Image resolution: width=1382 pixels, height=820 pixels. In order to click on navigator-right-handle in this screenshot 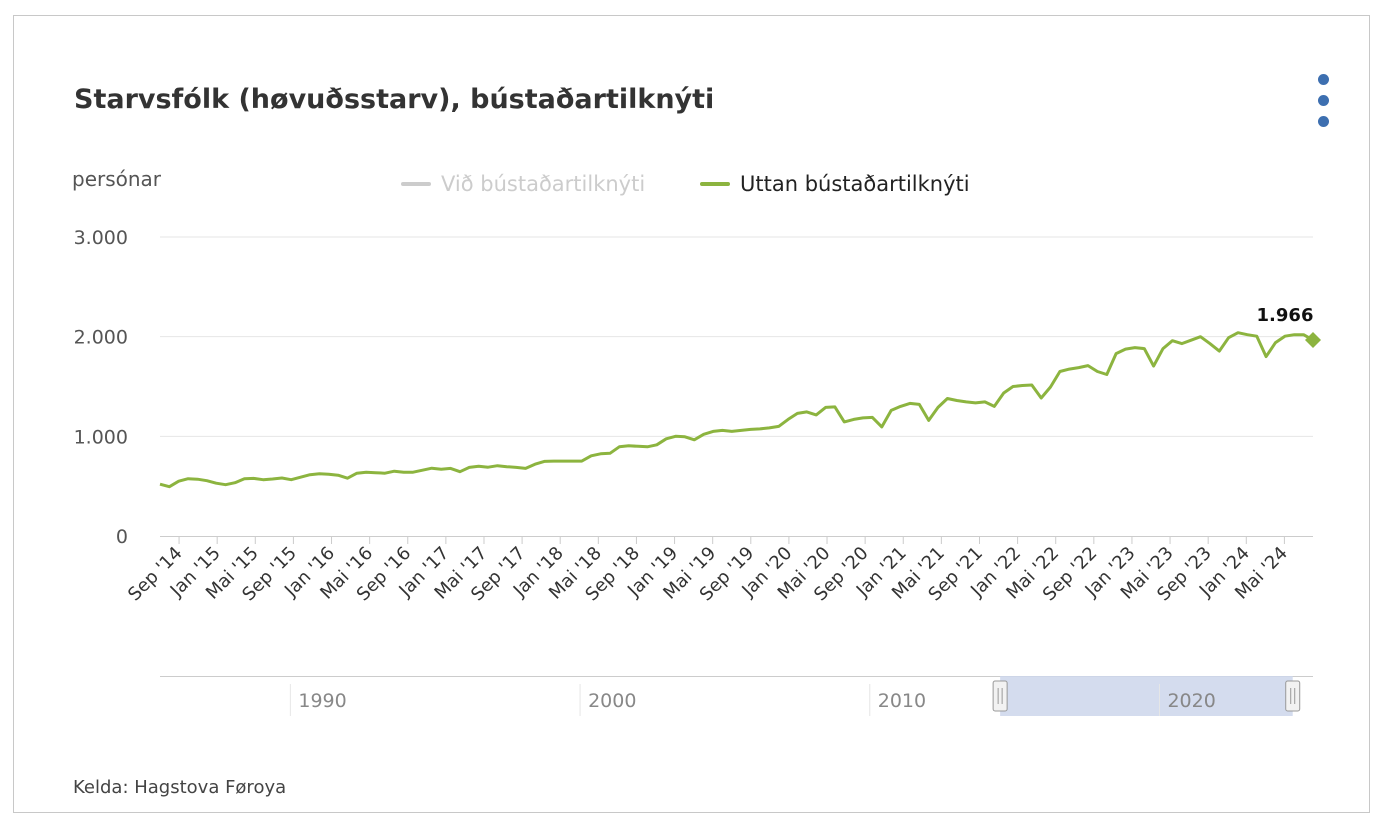, I will do `click(1293, 696)`.